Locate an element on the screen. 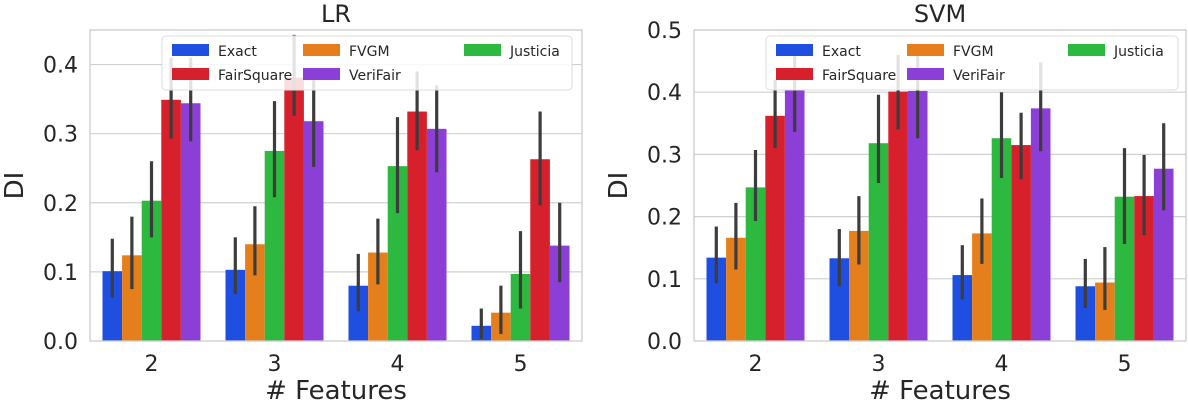 The height and width of the screenshot is (409, 1188). ytick-label: 0.5 is located at coordinates (664, 31).